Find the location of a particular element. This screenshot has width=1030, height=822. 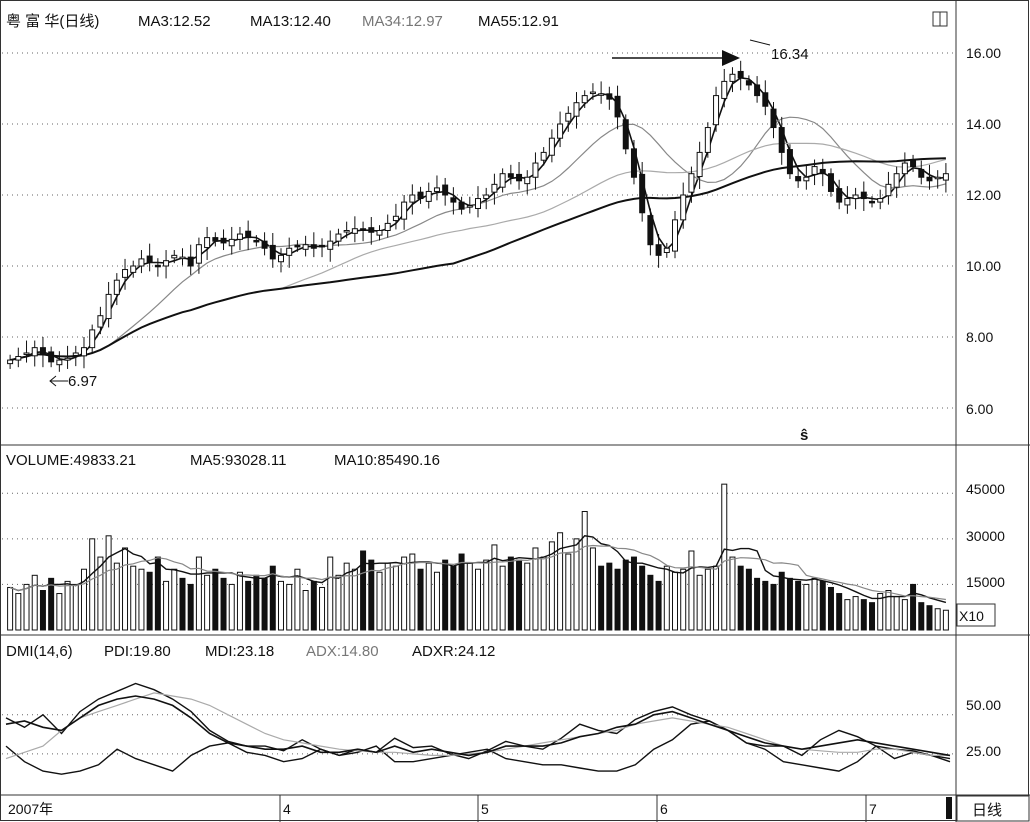

price-axis: 16.00 14.00 12.00 10.00 8.00 6.00 is located at coordinates (983, 231).